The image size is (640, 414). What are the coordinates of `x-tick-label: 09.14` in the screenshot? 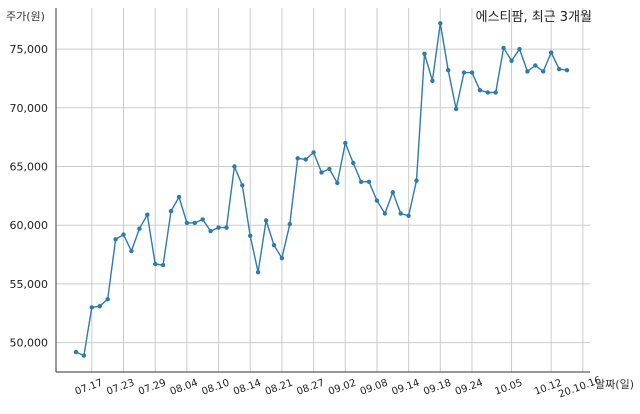 It's located at (405, 388).